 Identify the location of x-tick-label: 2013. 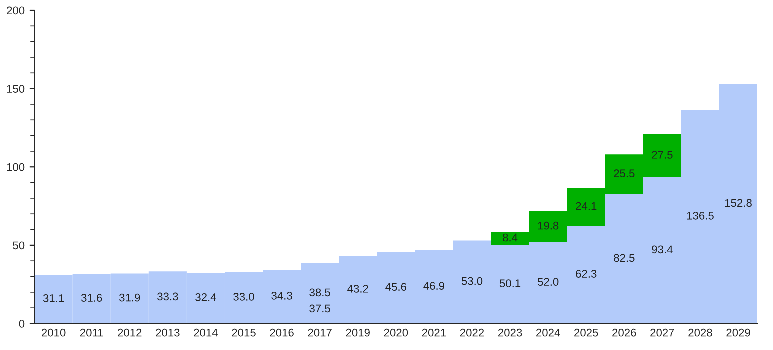
(168, 332).